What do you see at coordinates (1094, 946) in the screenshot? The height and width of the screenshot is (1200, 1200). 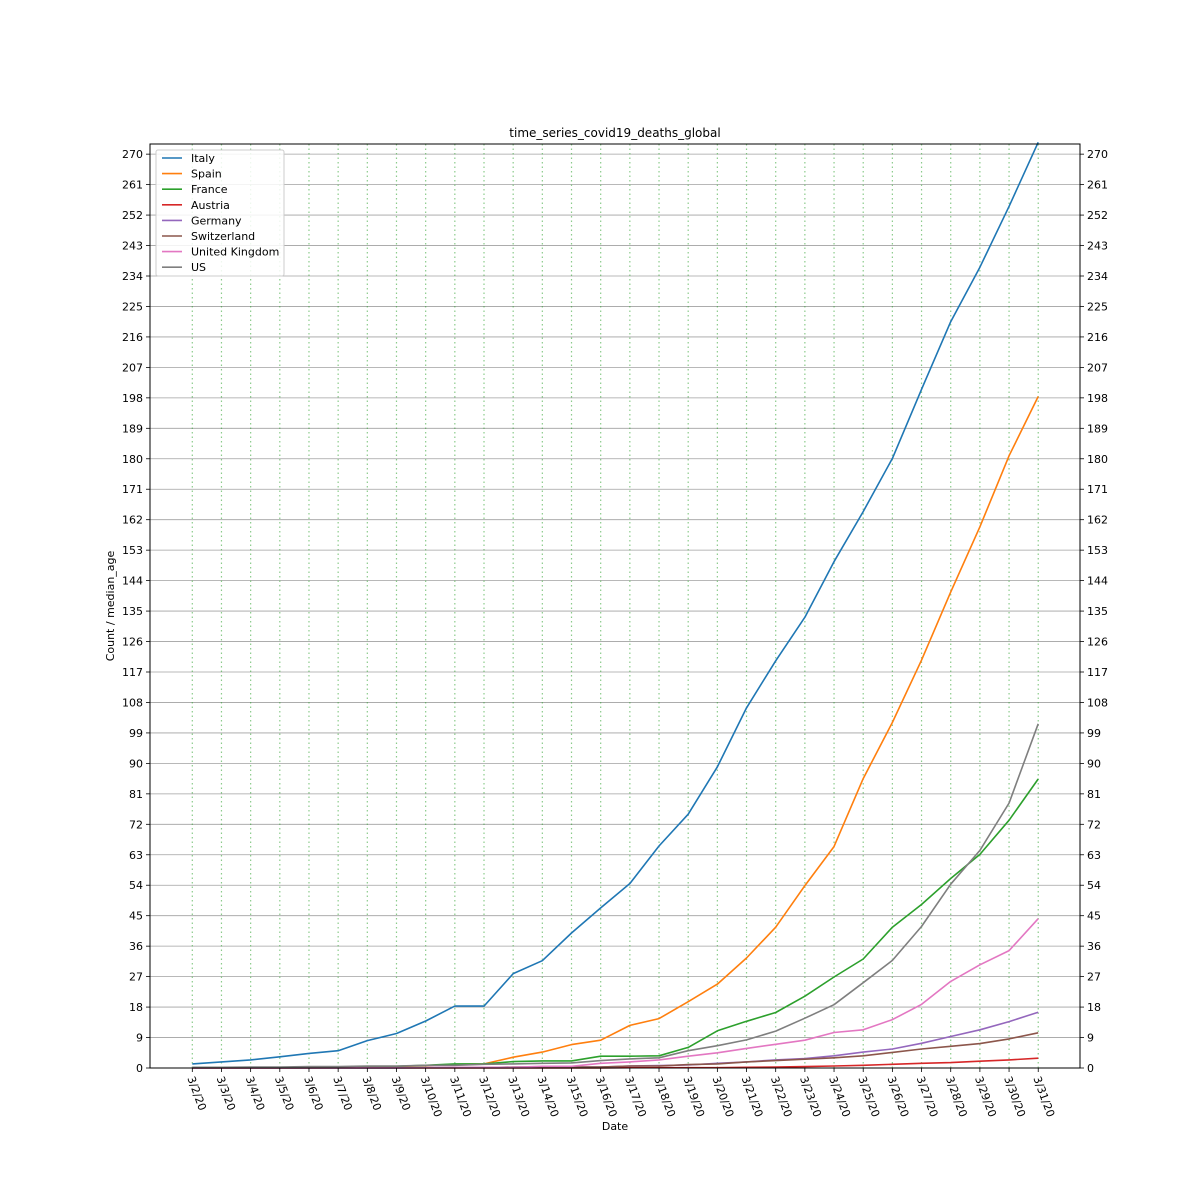 I see `y-tick-label-right: 36` at bounding box center [1094, 946].